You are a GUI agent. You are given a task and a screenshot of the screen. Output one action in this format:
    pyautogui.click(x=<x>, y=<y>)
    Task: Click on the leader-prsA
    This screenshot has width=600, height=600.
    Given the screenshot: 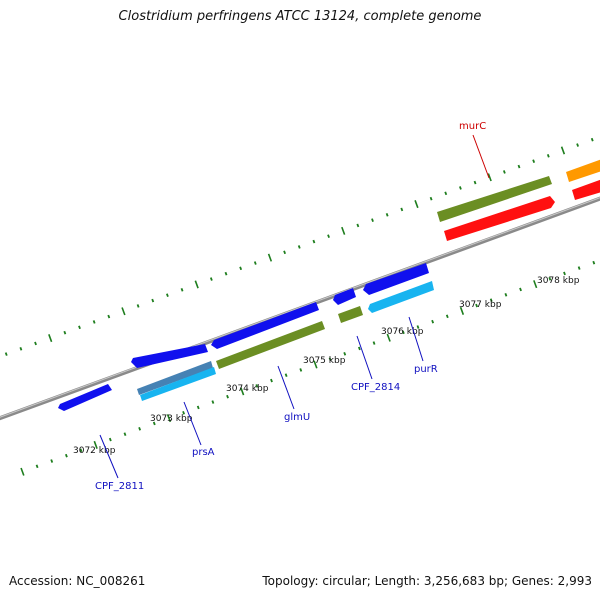 What is the action you would take?
    pyautogui.click(x=192, y=423)
    